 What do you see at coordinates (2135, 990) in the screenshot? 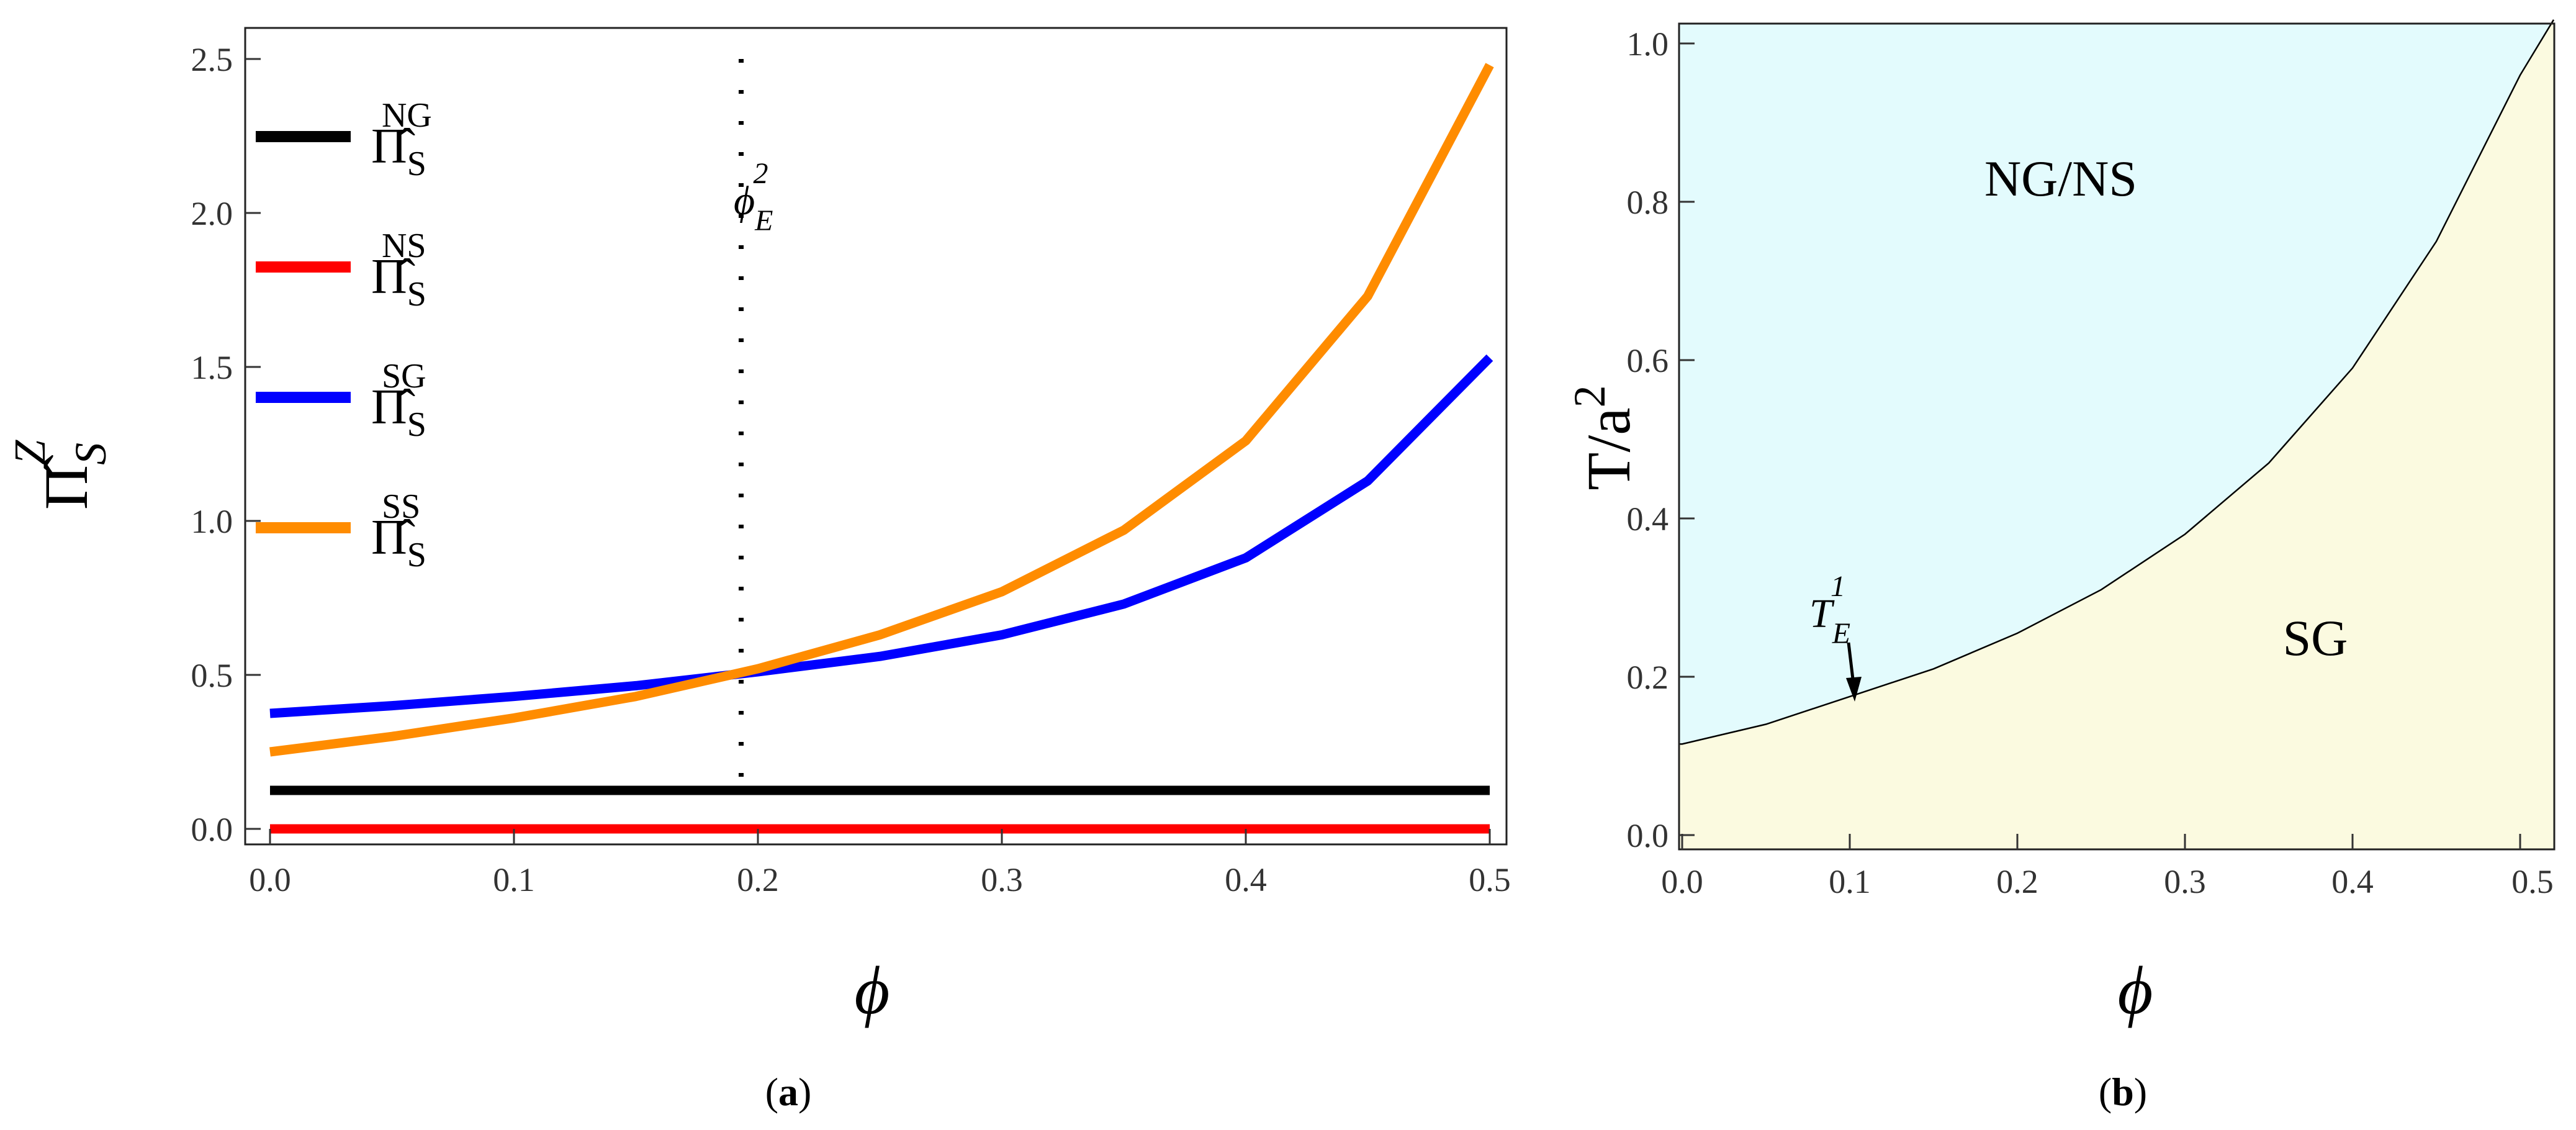
I see `panel-b-x-label: ϕ` at bounding box center [2135, 990].